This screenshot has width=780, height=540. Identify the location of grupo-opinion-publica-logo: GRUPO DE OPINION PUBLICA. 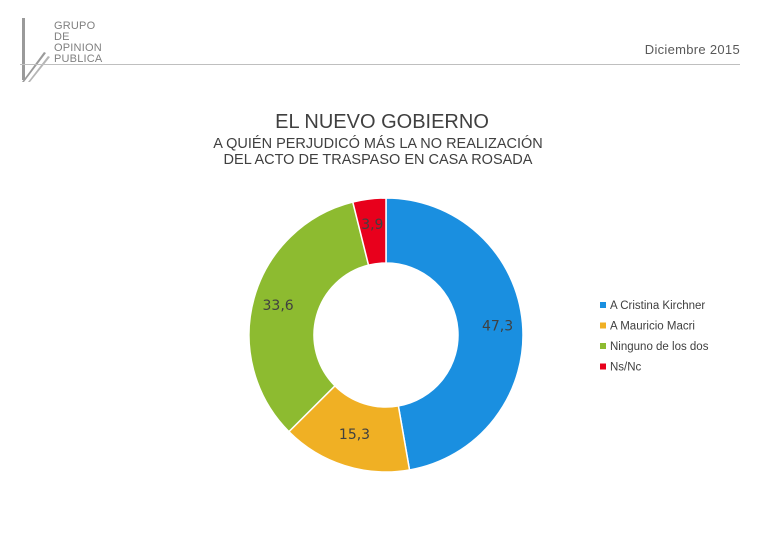
(62, 50).